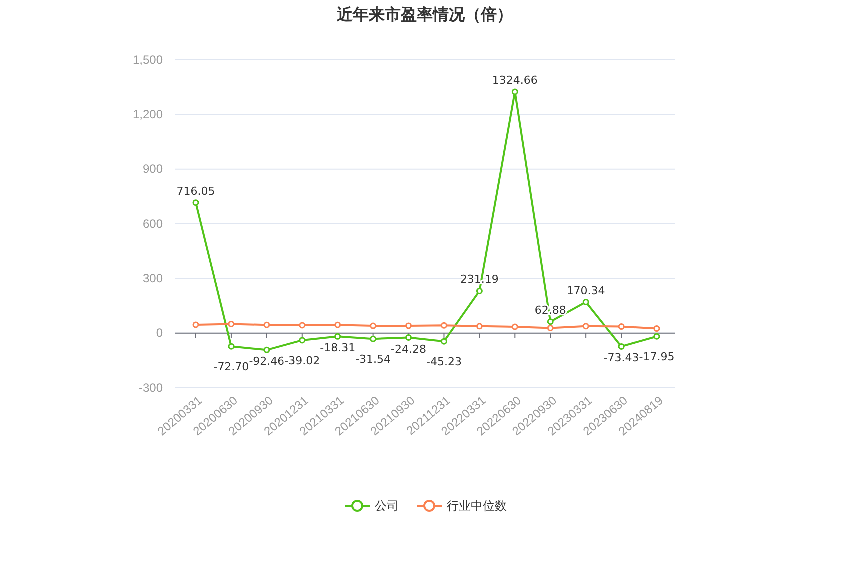 This screenshot has height=575, width=850. I want to click on data-label: -24.28, so click(409, 349).